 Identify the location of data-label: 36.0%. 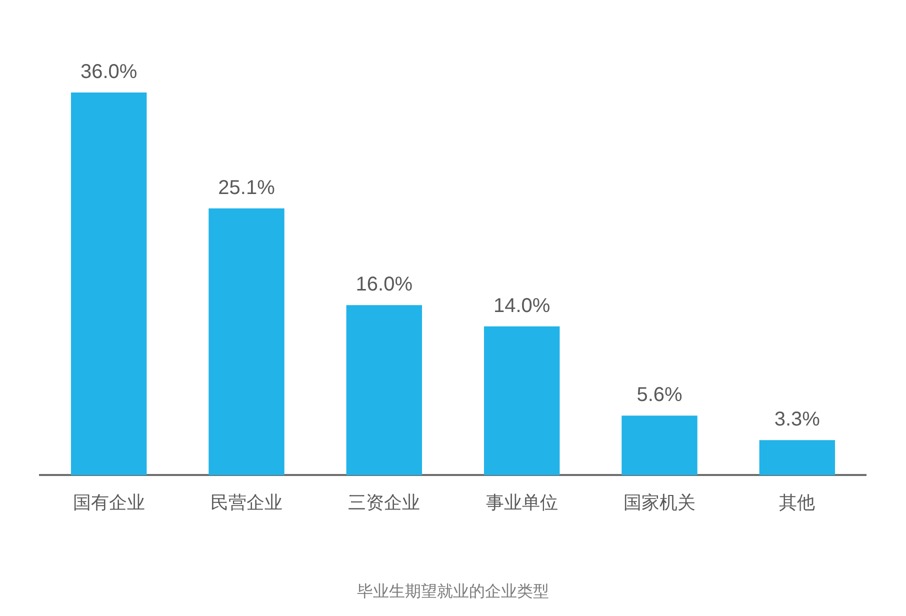
(109, 72).